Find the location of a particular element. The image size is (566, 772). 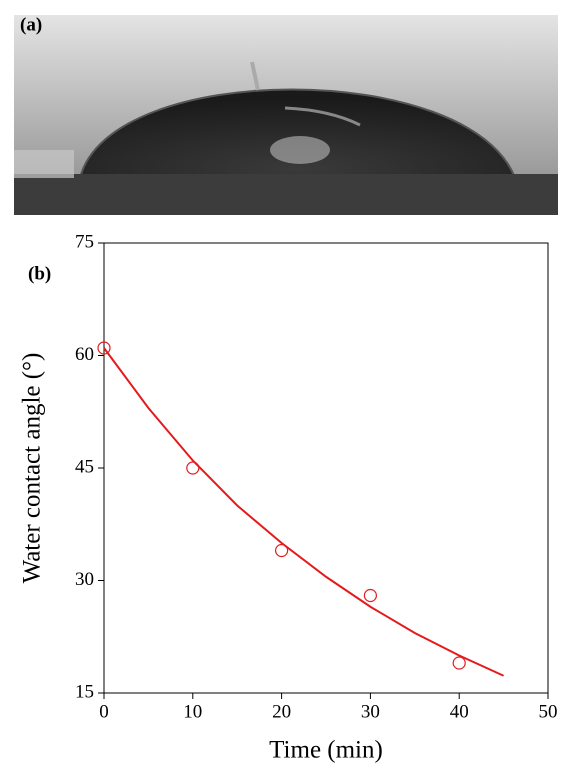

y-tick-label: 75 is located at coordinates (84, 241).